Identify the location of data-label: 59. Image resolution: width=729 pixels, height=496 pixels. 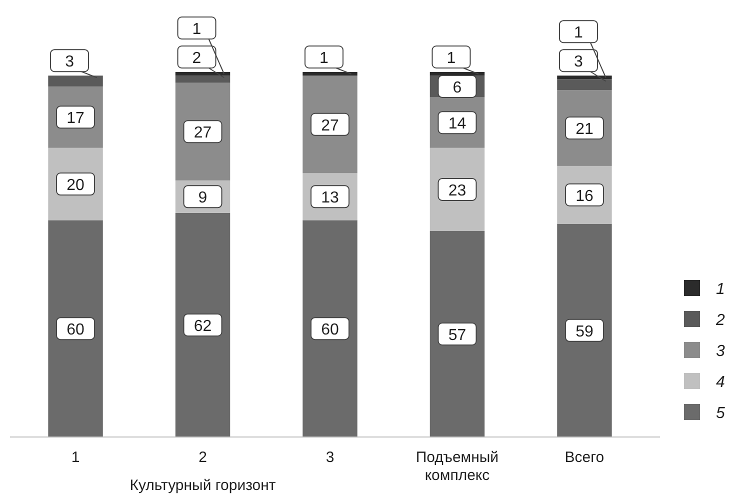
(585, 331).